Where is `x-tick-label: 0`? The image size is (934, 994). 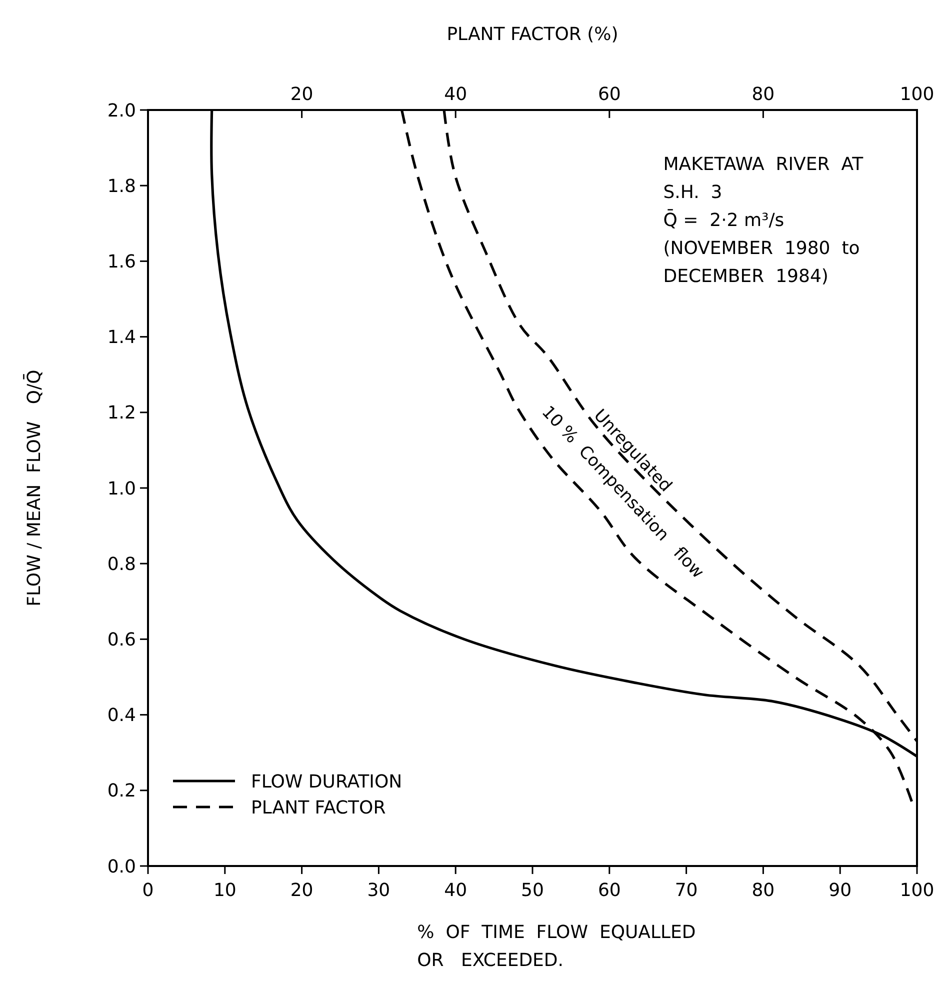
x-tick-label: 0 is located at coordinates (148, 890).